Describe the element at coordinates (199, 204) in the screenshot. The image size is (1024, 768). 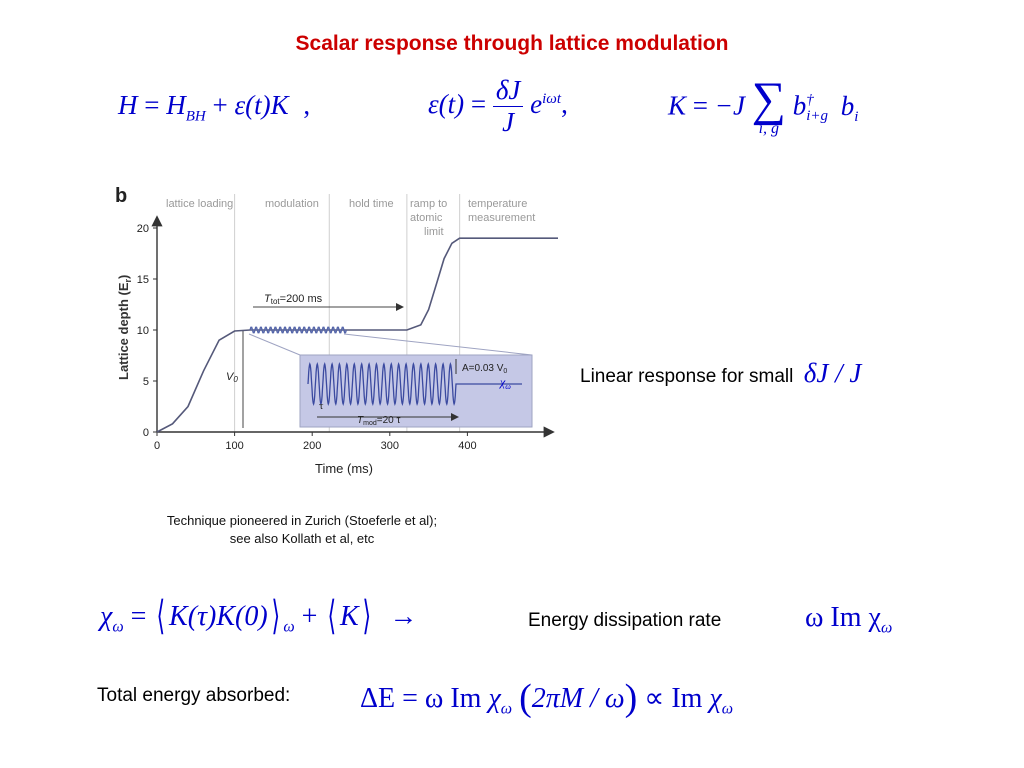
I see `phase-label-loading: lattice loading` at that location.